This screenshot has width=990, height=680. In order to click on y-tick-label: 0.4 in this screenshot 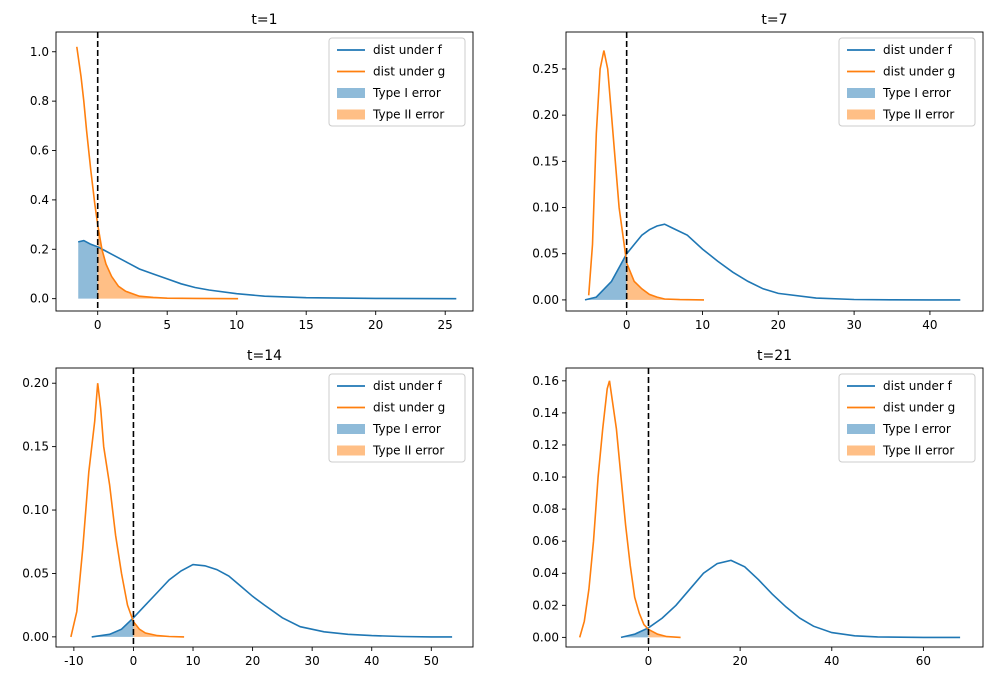, I will do `click(39, 200)`.